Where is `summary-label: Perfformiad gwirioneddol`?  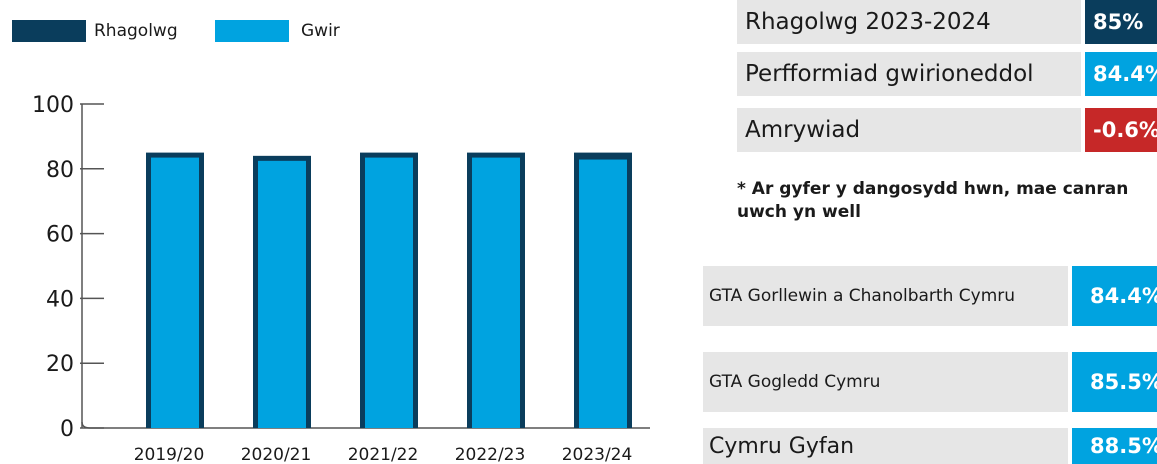 summary-label: Perfformiad gwirioneddol is located at coordinates (909, 74).